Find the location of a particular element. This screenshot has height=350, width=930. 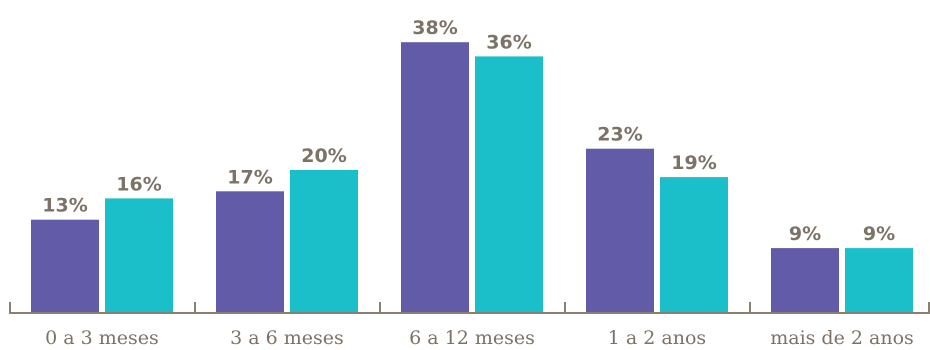

value-label-2-series-1: 36% is located at coordinates (508, 42).